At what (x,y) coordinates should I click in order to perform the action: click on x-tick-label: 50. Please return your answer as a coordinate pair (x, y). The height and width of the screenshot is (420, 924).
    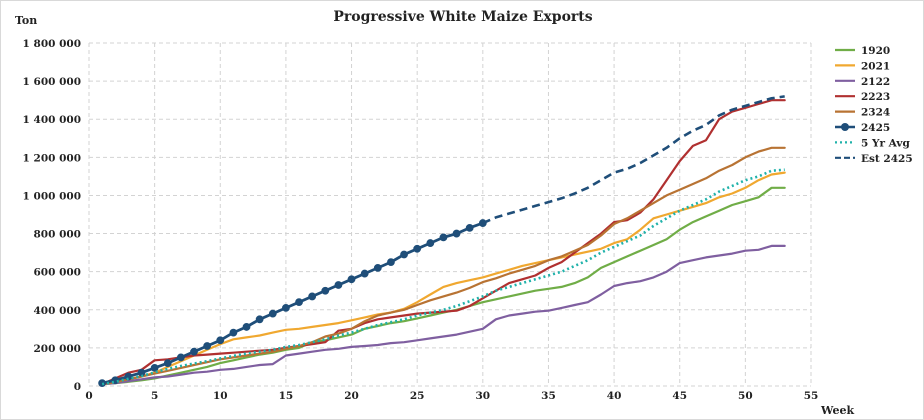
    Looking at the image, I should click on (745, 396).